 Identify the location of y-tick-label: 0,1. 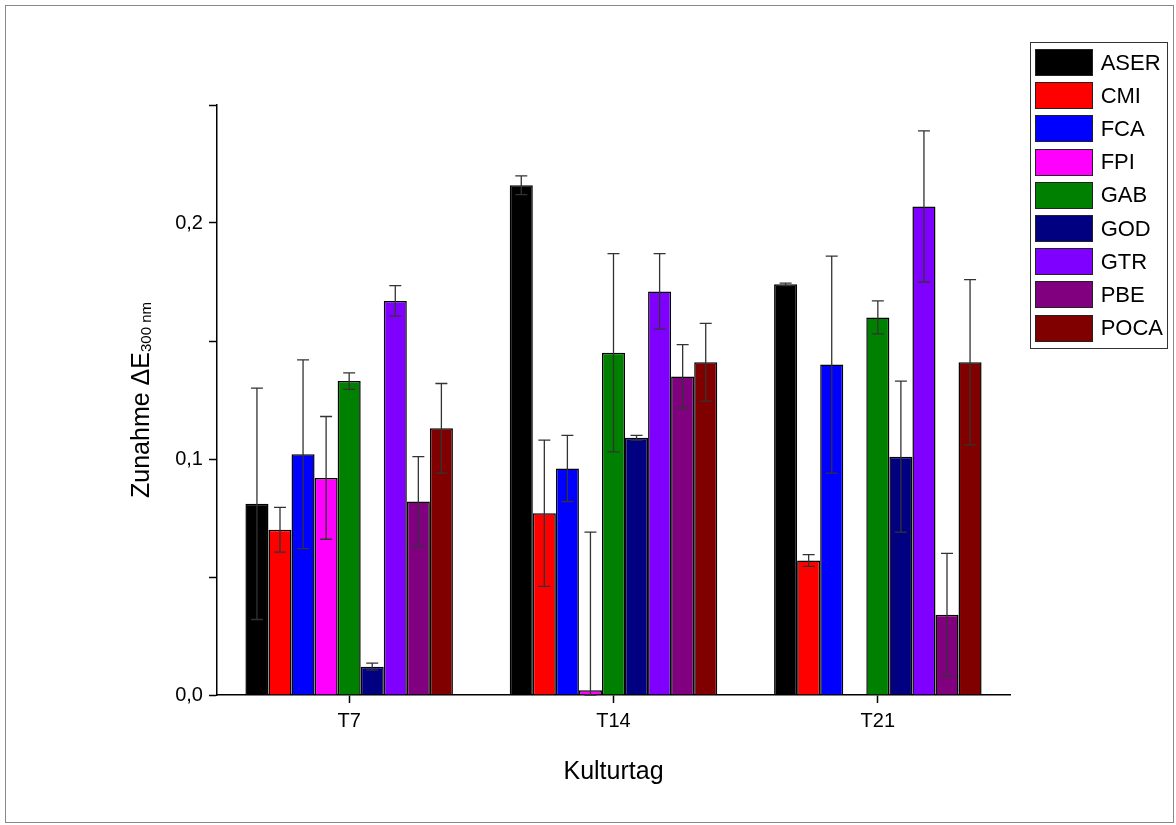
(189, 457).